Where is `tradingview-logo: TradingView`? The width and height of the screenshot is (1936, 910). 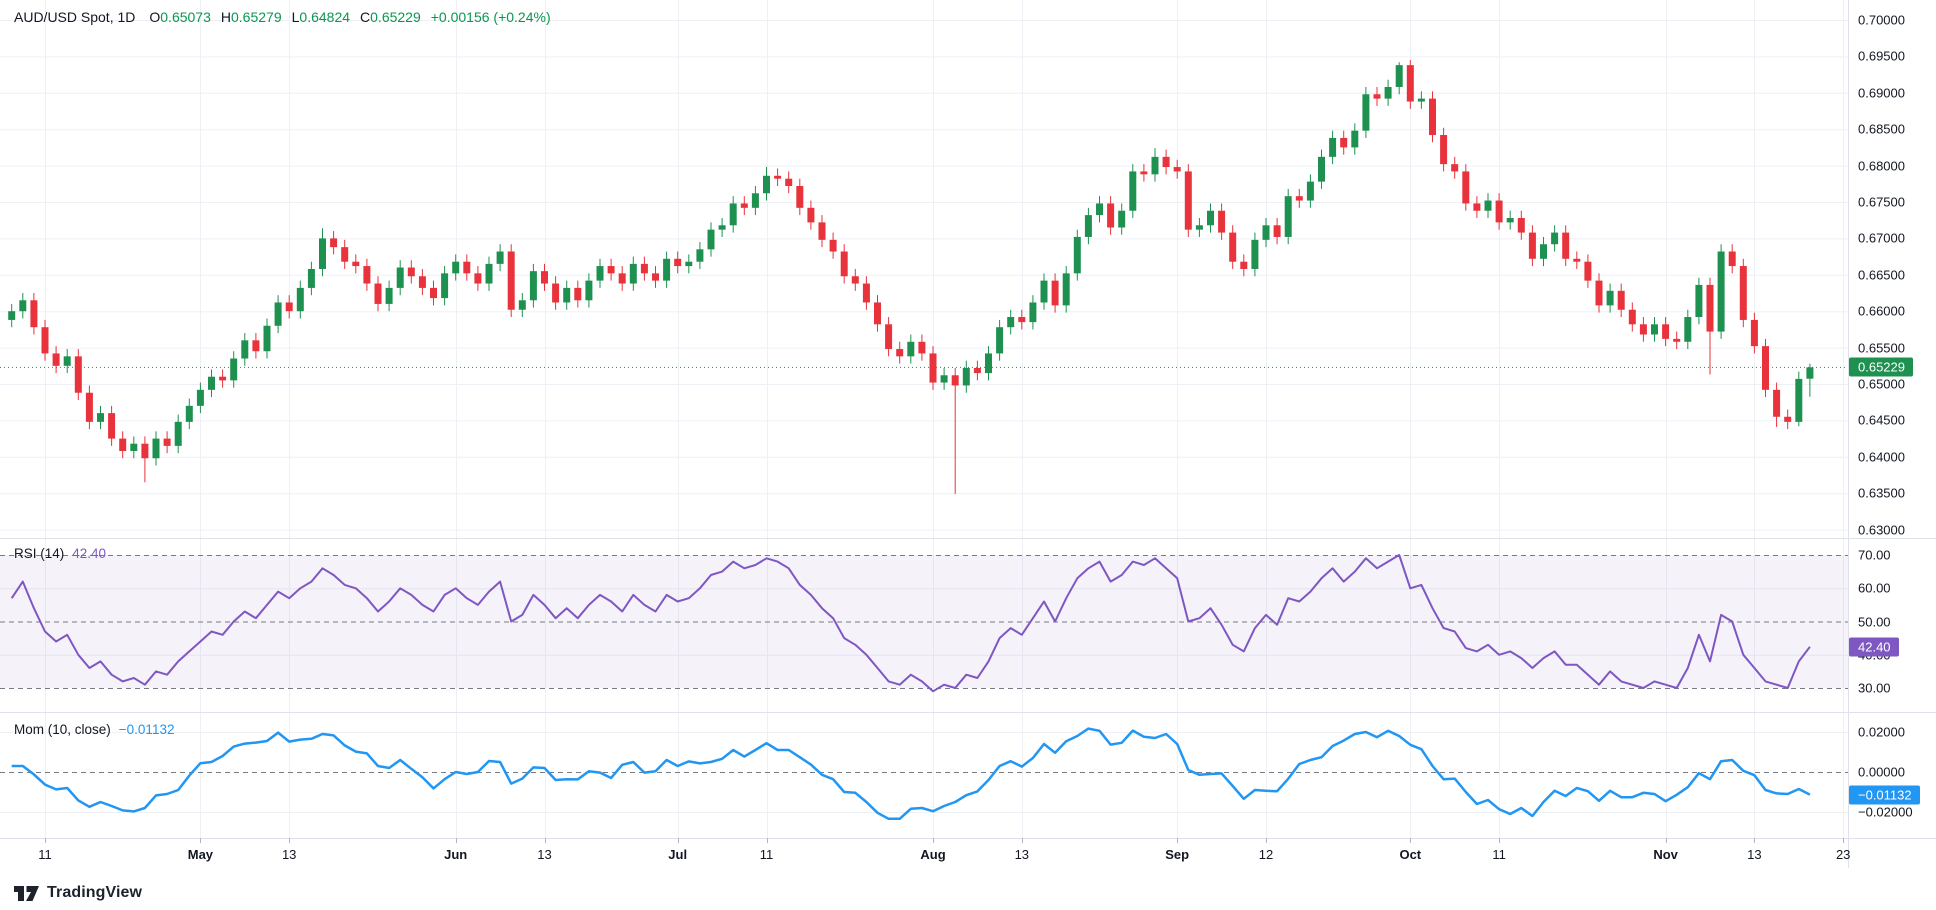
tradingview-logo: TradingView is located at coordinates (78, 893).